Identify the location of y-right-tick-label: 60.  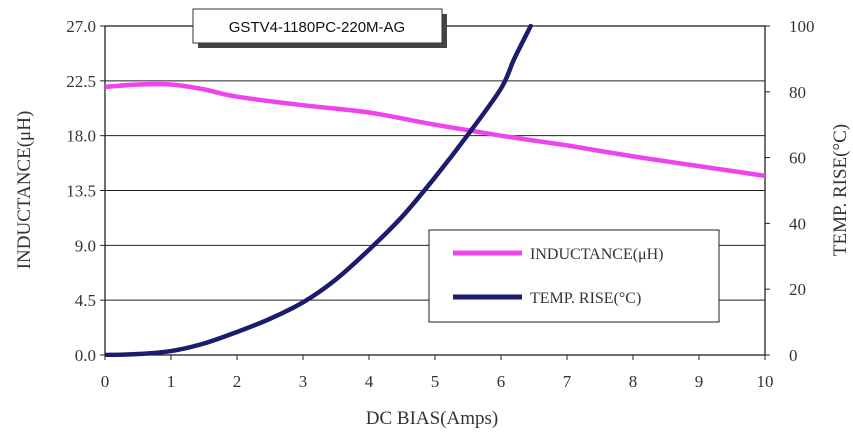
(797, 158).